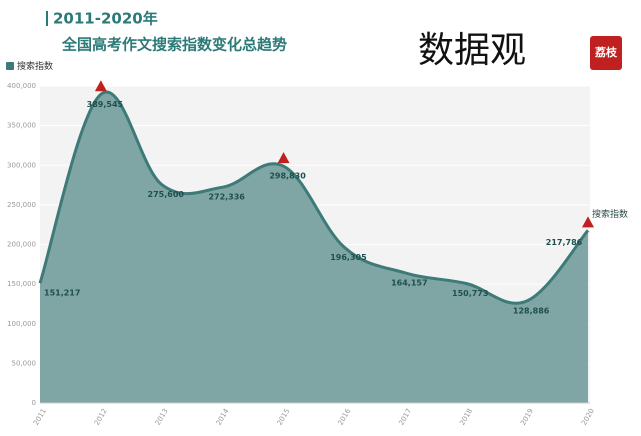  Describe the element at coordinates (62, 293) in the screenshot. I see `value-label: 151,217` at that location.